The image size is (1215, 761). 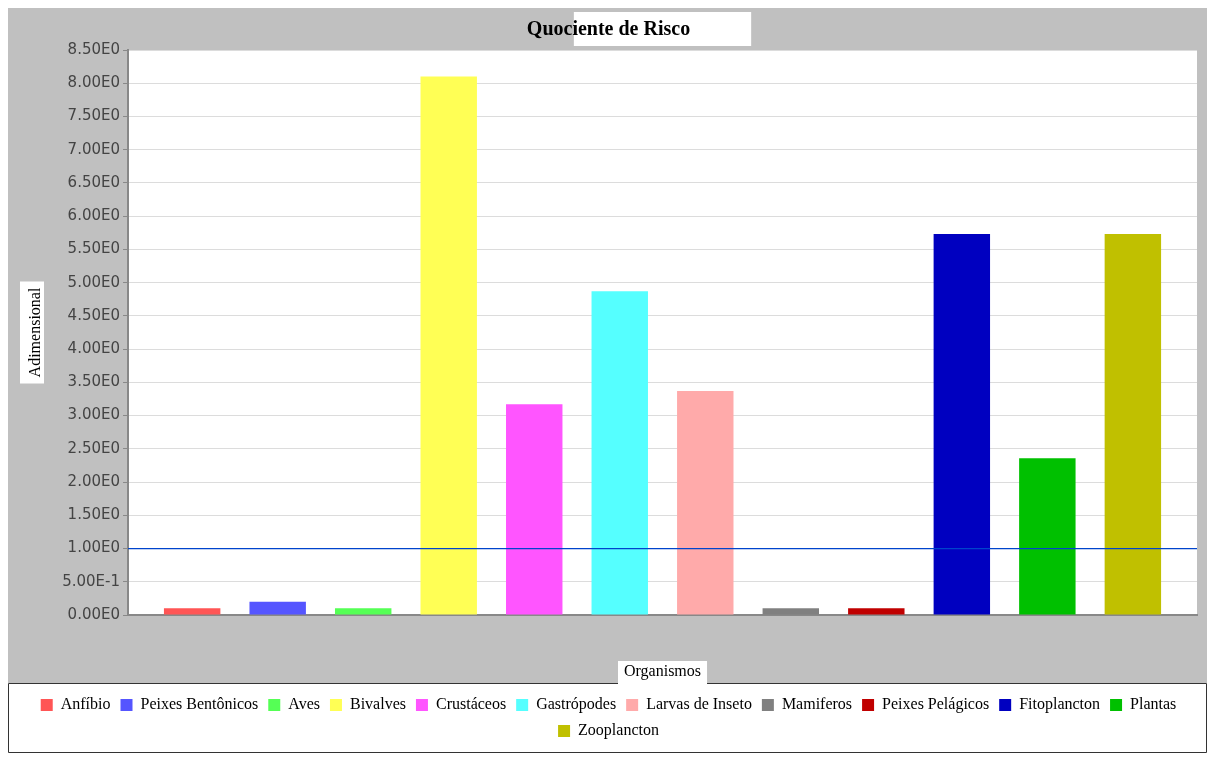 What do you see at coordinates (94, 414) in the screenshot?
I see `y-tick-label: 3.00E0` at bounding box center [94, 414].